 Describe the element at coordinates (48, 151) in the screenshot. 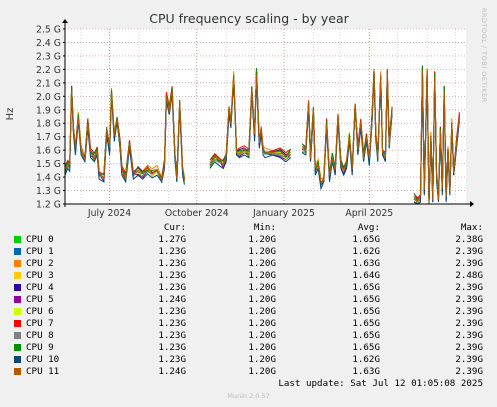

I see `y-tick-label: 1.6 G` at that location.